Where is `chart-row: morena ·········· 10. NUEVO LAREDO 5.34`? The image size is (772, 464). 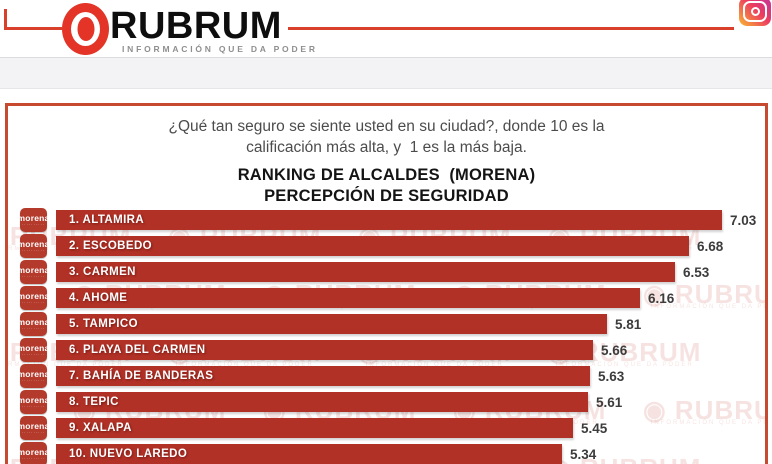
chart-row: morena ·········· 10. NUEVO LAREDO 5.34 is located at coordinates (391, 452).